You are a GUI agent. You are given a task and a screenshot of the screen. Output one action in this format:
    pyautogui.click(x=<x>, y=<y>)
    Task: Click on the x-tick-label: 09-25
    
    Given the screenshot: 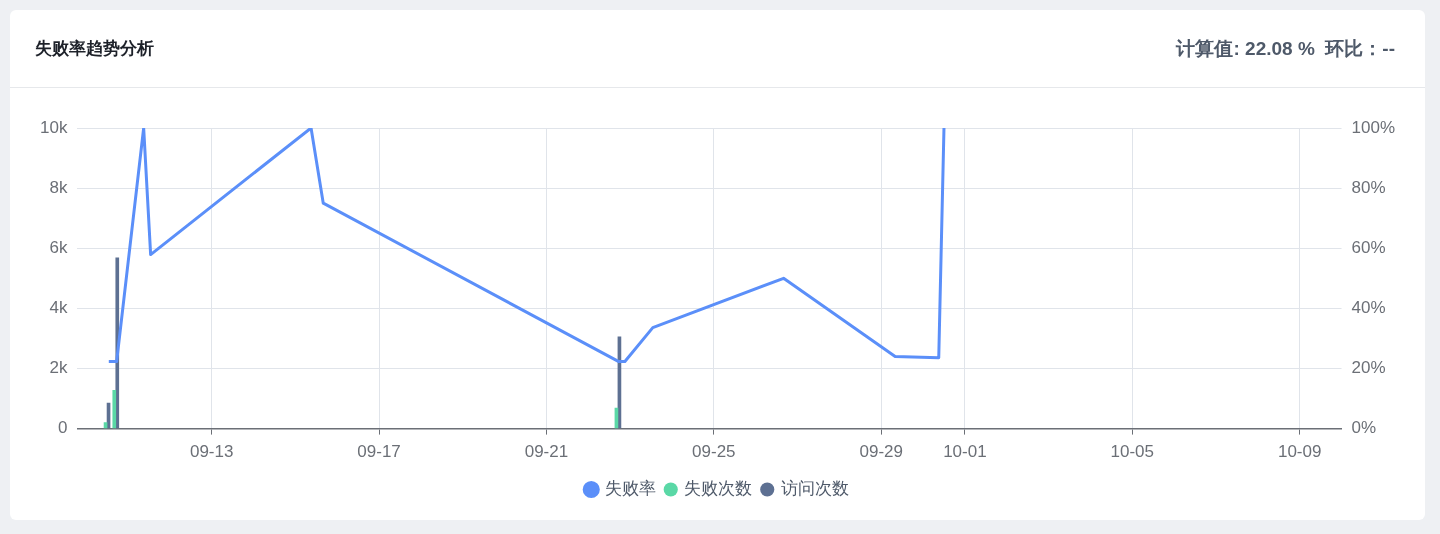 What is the action you would take?
    pyautogui.click(x=714, y=452)
    